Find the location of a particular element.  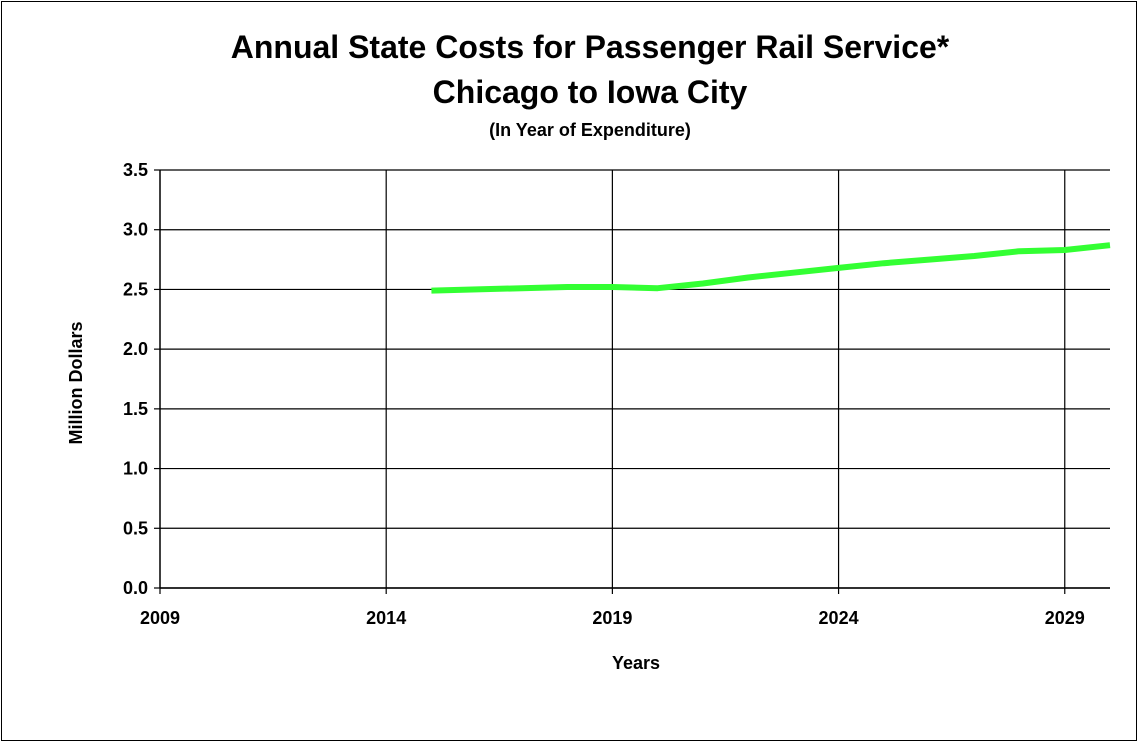

y-tick-label: 3.0 is located at coordinates (135, 230).